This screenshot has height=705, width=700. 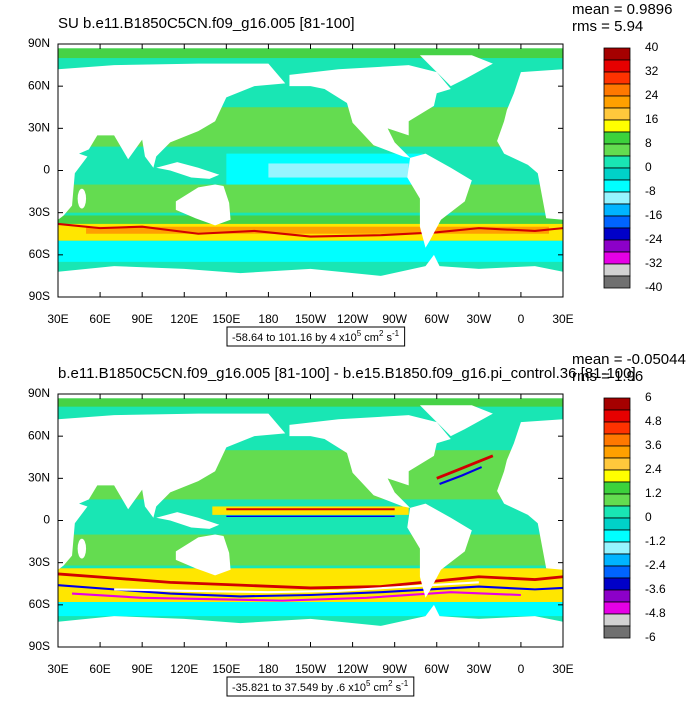 What do you see at coordinates (652, 95) in the screenshot?
I see `colorbar-label: 24` at bounding box center [652, 95].